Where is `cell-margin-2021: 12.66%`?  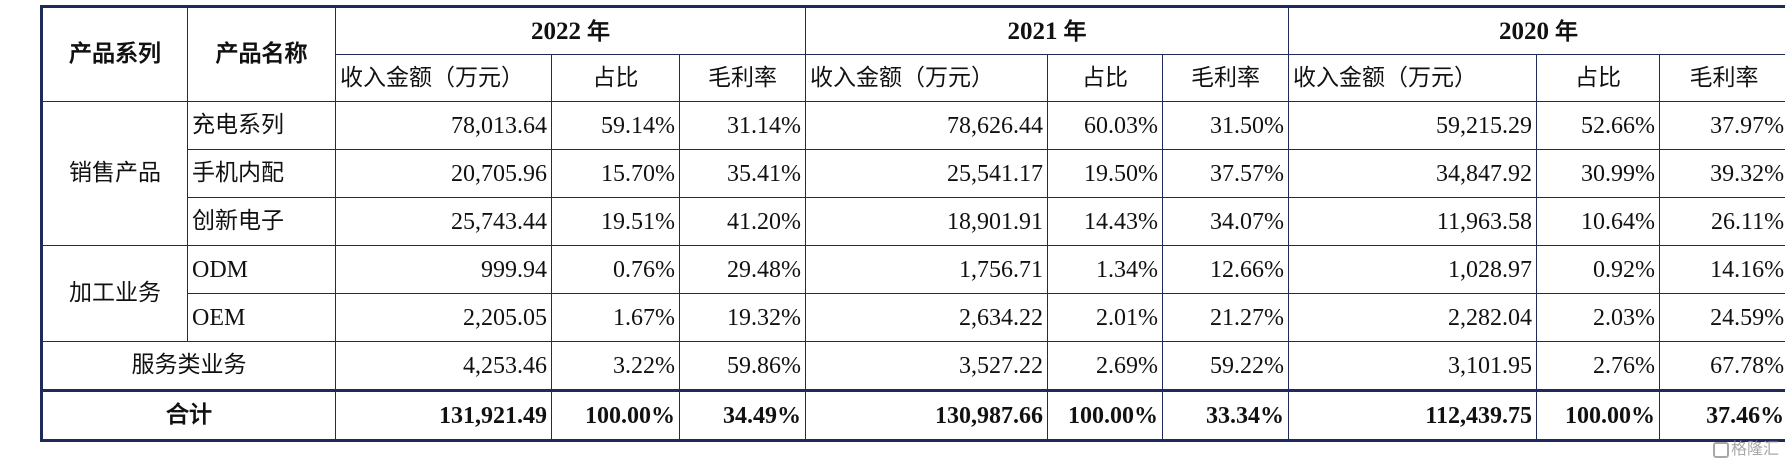
cell-margin-2021: 12.66% is located at coordinates (1226, 269).